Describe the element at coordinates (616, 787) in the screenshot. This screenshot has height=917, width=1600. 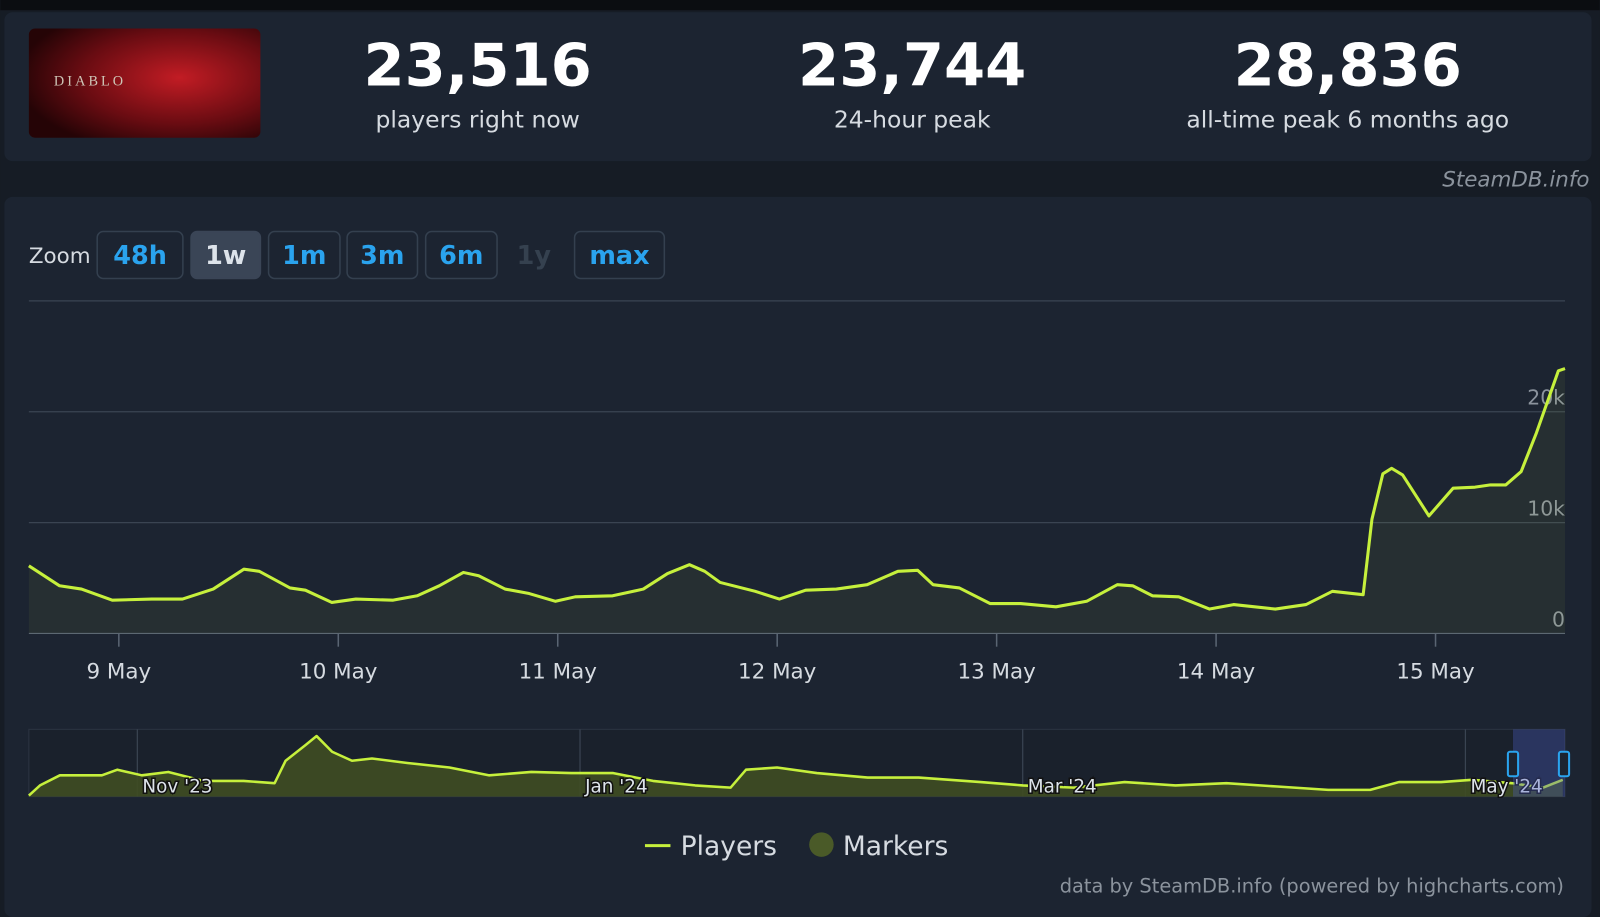
I see `navigator-label: Jan '24` at that location.